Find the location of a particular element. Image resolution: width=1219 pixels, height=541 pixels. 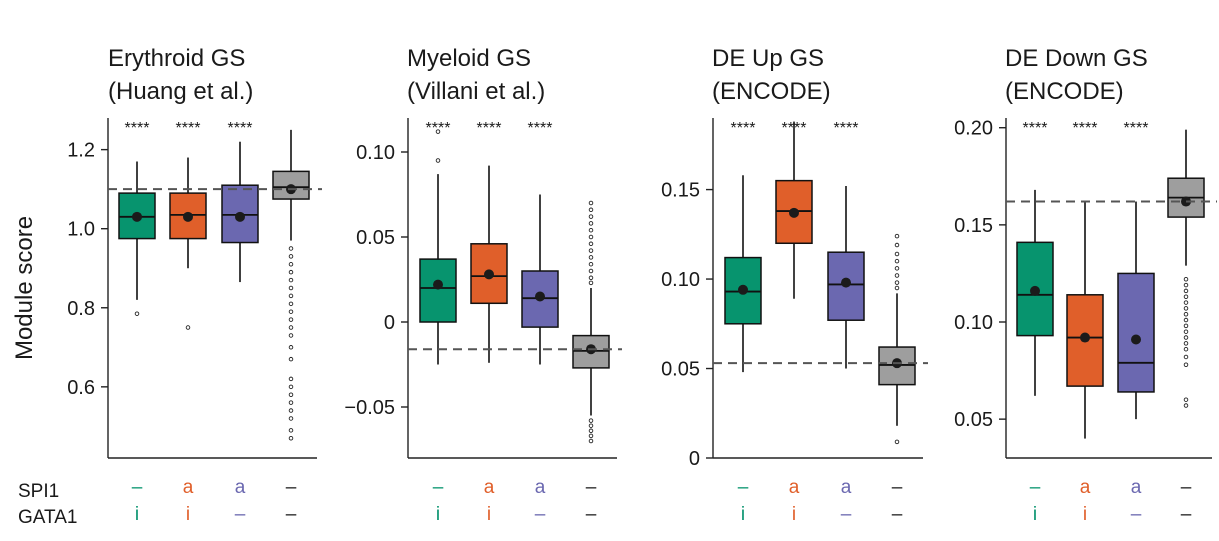

y-tick-label: −0.05 is located at coordinates (369, 408).